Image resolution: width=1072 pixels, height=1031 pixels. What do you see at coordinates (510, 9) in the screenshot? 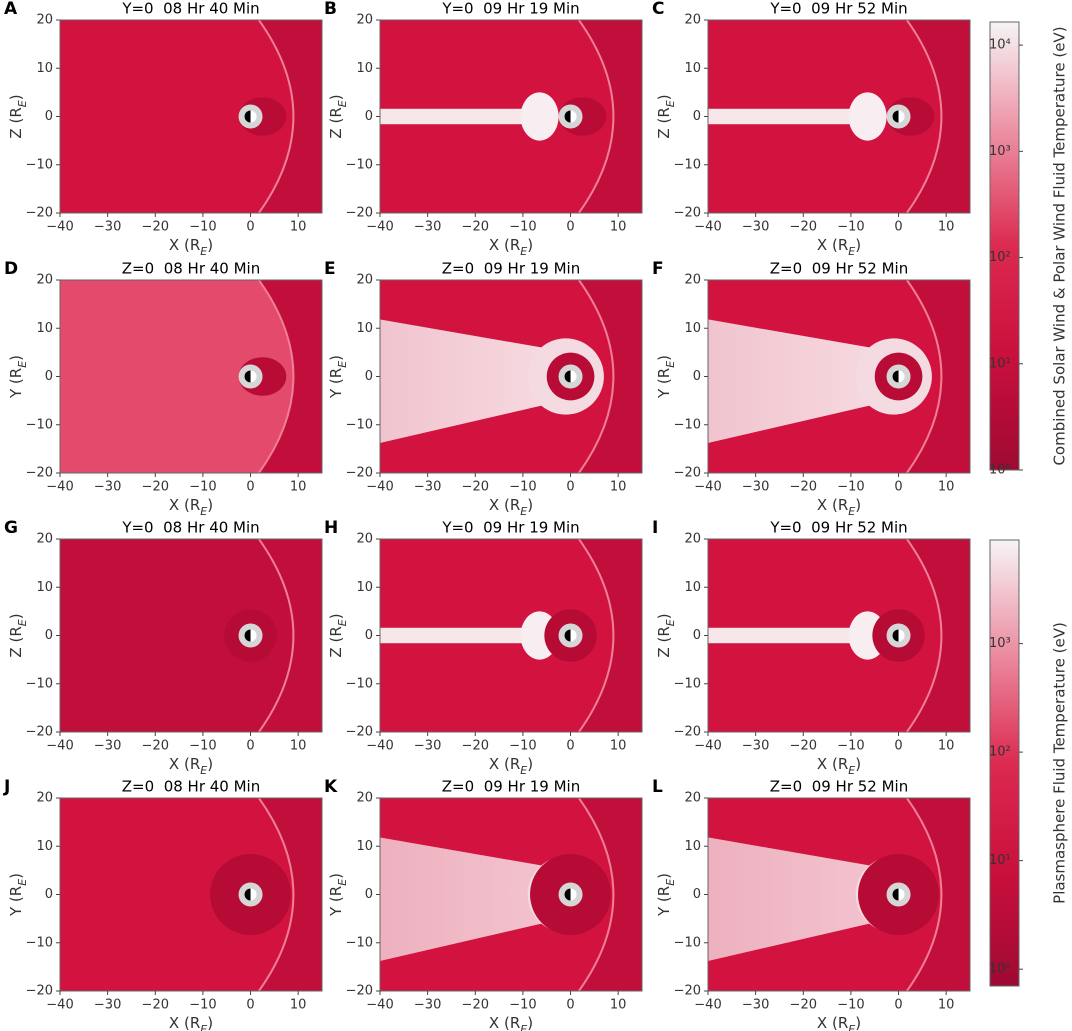
I see `panel-title: Y=0 09 Hr 19 Min` at bounding box center [510, 9].